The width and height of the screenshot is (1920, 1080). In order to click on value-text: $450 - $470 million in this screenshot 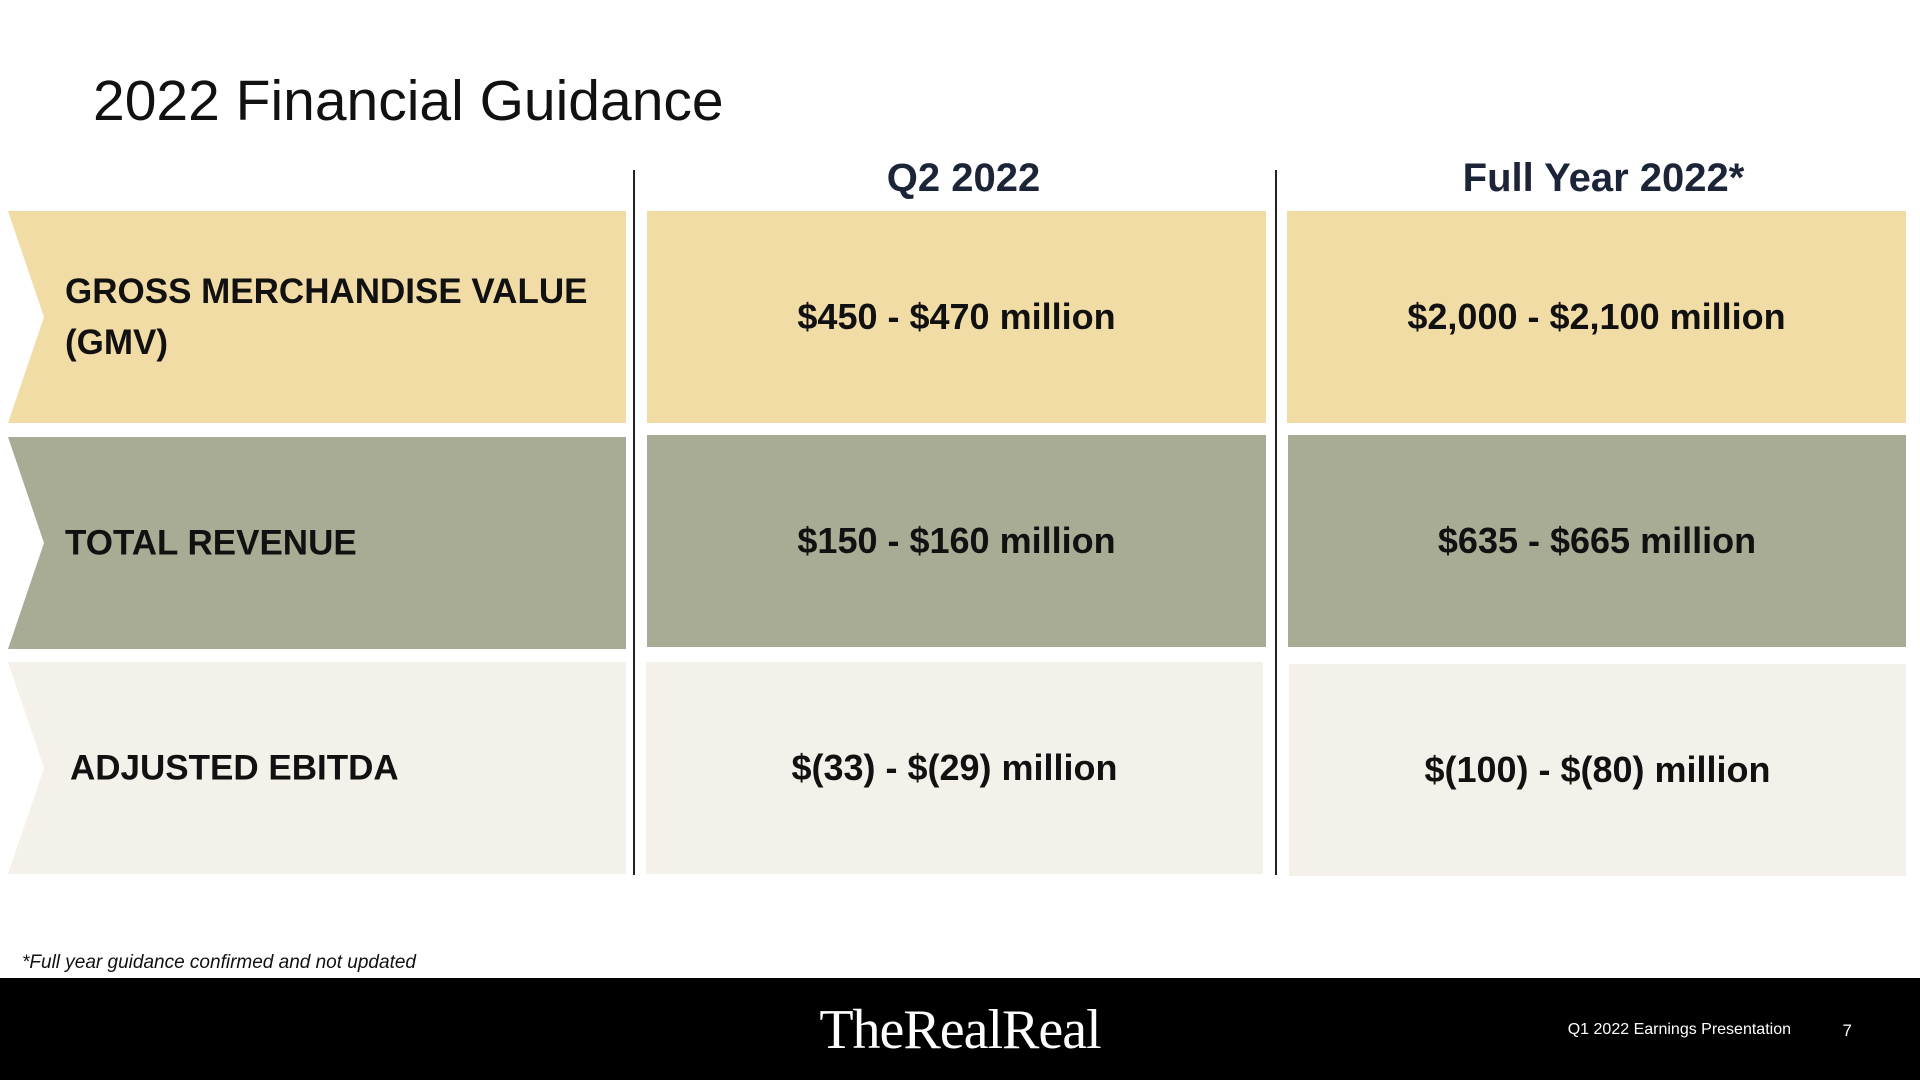, I will do `click(956, 316)`.